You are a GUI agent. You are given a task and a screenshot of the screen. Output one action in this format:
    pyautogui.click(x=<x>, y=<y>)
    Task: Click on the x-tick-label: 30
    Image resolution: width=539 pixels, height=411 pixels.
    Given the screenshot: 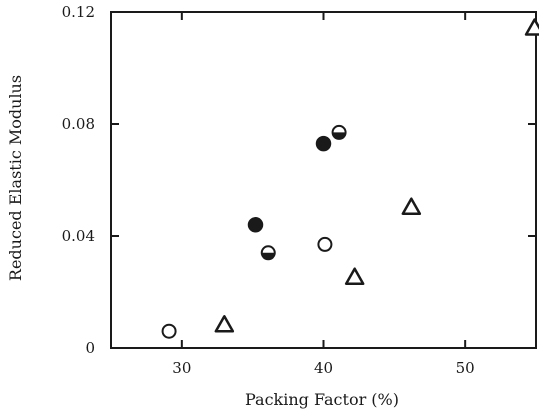 What is the action you would take?
    pyautogui.click(x=181, y=368)
    